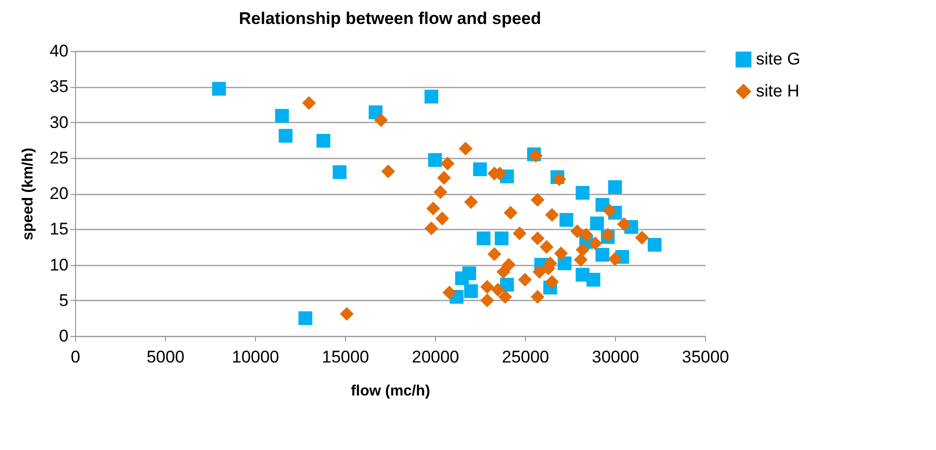 This screenshot has height=450, width=936. I want to click on x-axis-title: flow (mc/h), so click(390, 391).